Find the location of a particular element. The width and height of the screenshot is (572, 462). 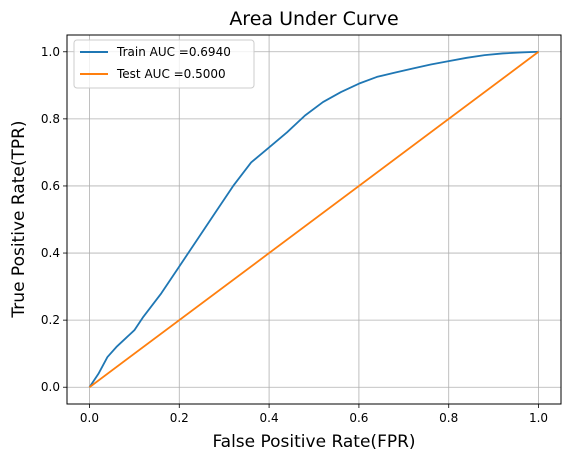

x-tick-label: 0.6 is located at coordinates (358, 418).